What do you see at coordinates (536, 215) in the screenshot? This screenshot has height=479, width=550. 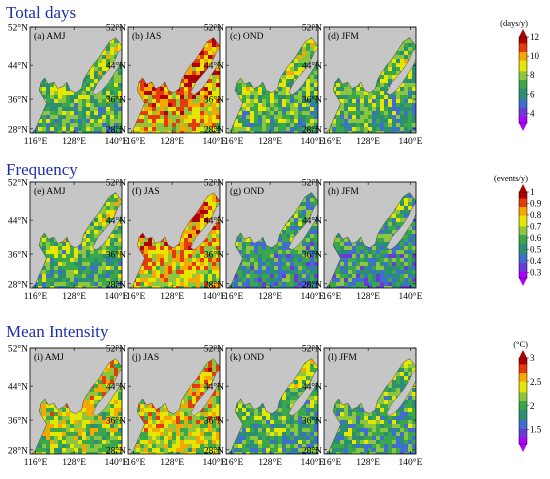 I see `colorbar-tick-label: 0.8` at bounding box center [536, 215].